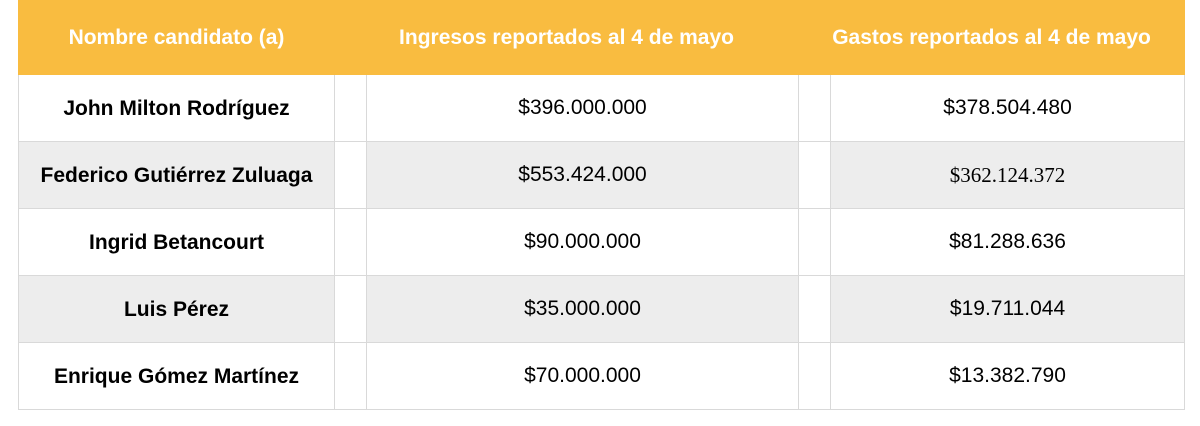 The image size is (1200, 426). I want to click on candidate-name: Luis Pérez, so click(176, 309).